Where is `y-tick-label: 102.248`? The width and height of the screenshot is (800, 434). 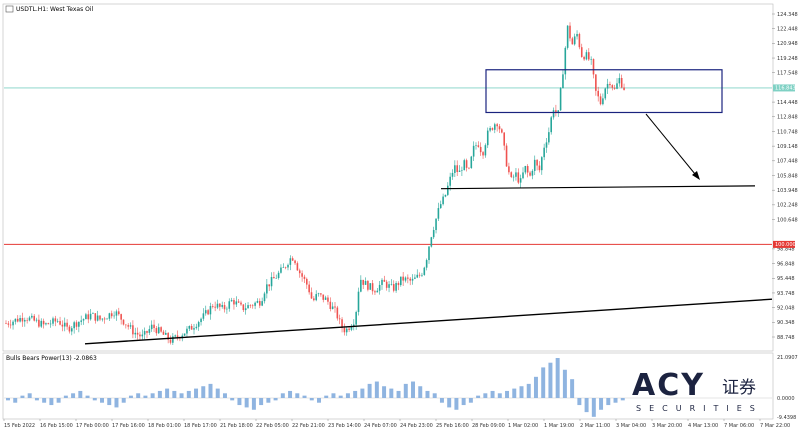
y-tick-label: 102.248 is located at coordinates (787, 206).